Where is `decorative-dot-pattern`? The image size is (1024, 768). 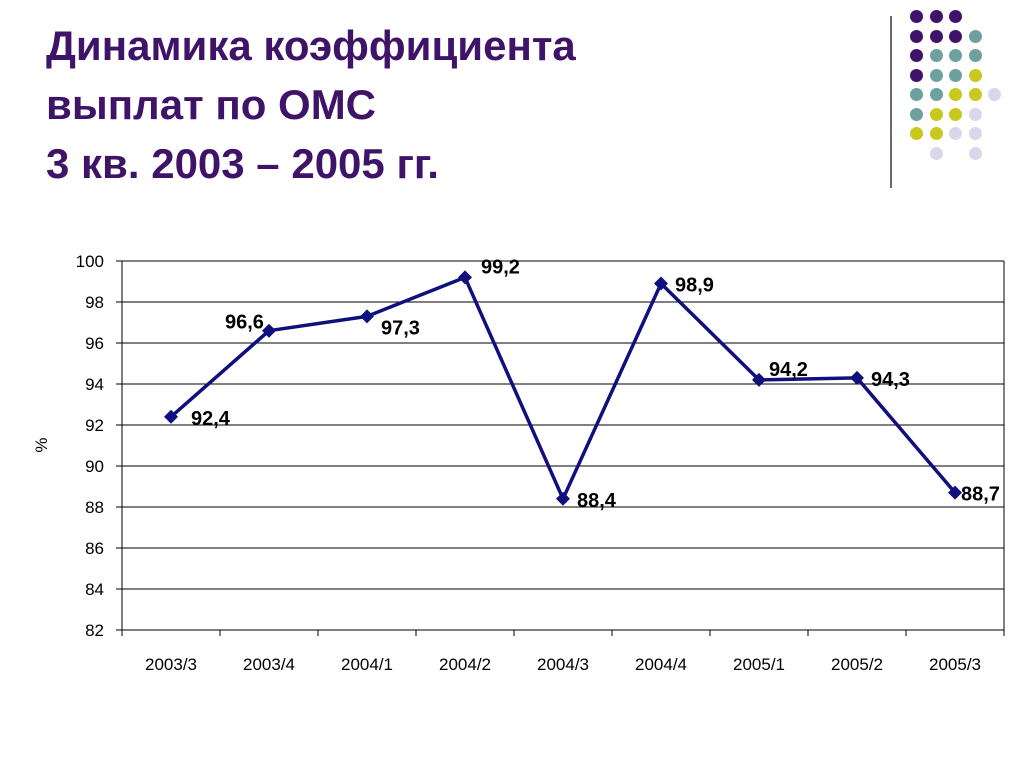
decorative-dot-pattern is located at coordinates (955, 90).